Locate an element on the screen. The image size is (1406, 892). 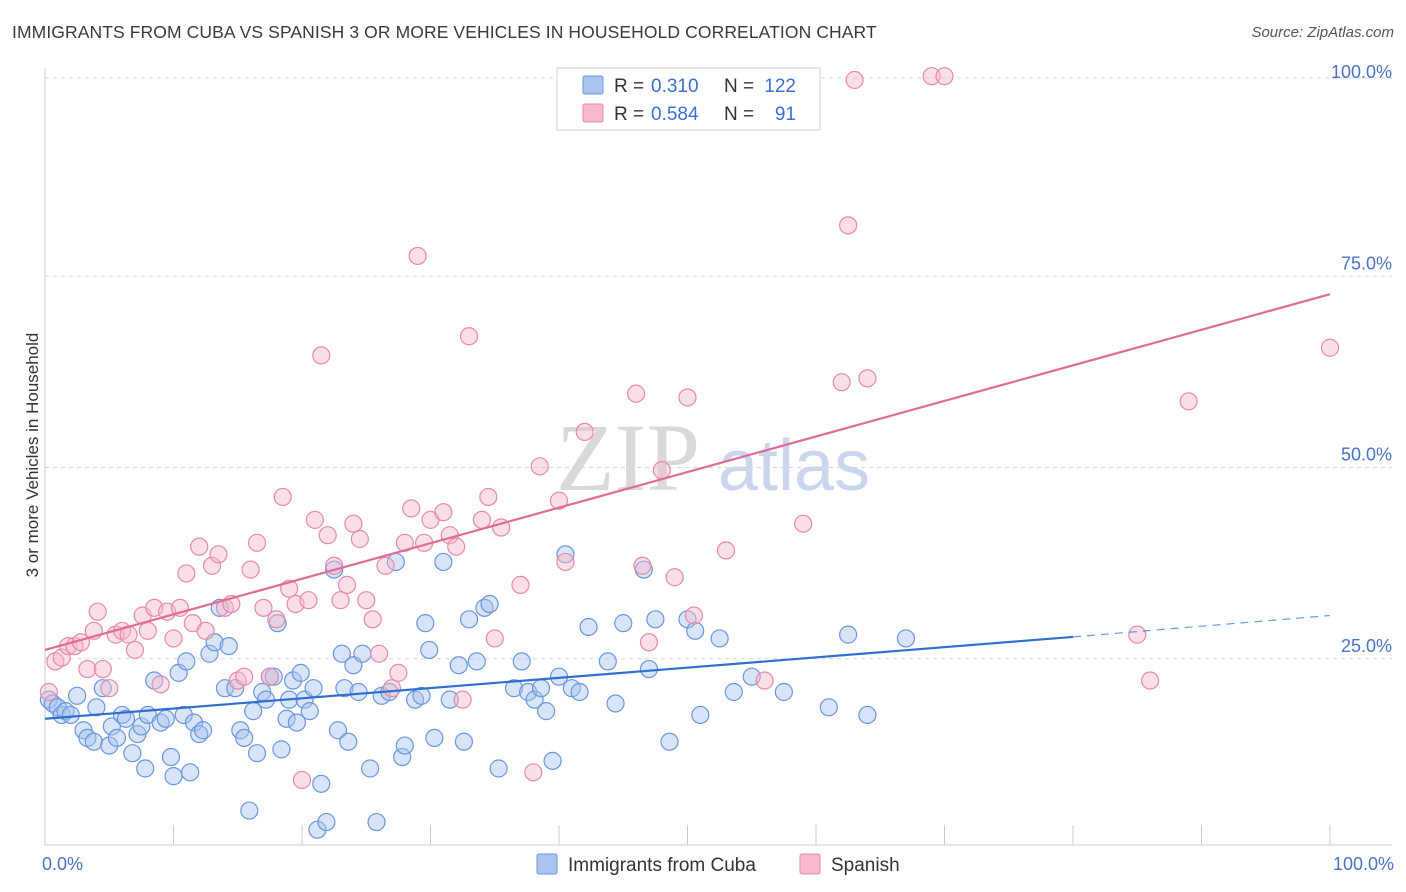
y-axis-title: 3 or more Vehicles in Household is located at coordinates (32, 455).